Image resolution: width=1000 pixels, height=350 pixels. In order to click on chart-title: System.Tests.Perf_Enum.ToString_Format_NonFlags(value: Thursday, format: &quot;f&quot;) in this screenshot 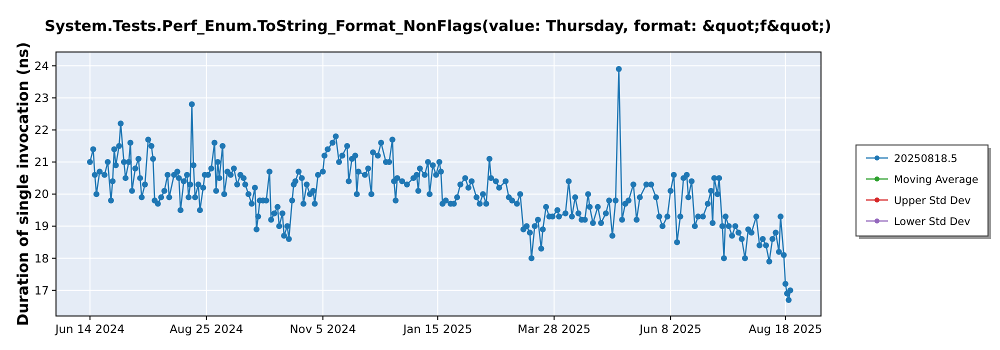, I will do `click(438, 26)`.